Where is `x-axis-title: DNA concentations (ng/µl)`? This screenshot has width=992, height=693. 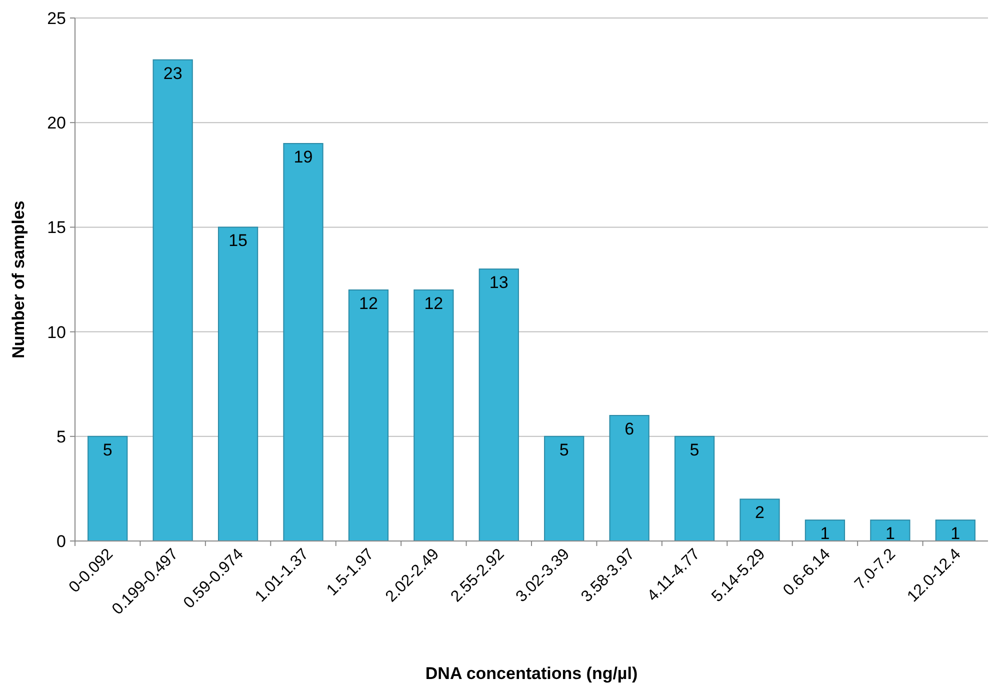
x-axis-title: DNA concentations (ng/µl) is located at coordinates (531, 673).